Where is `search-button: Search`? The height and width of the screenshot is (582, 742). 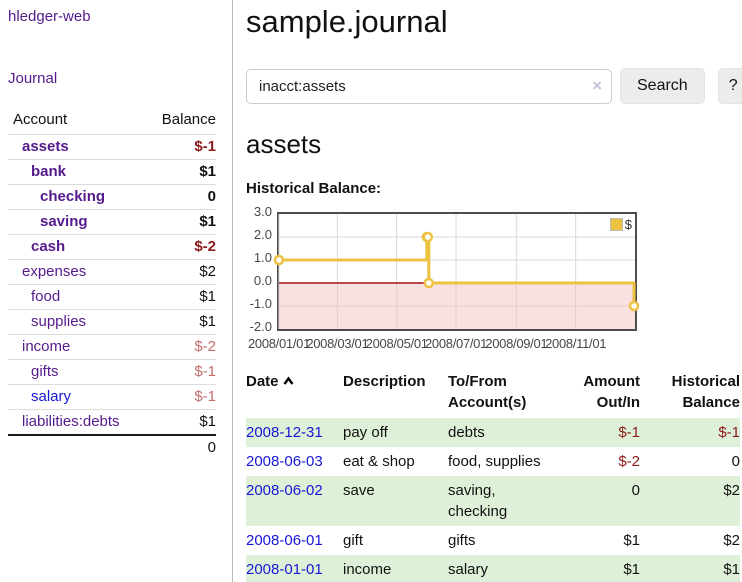 search-button: Search is located at coordinates (662, 86).